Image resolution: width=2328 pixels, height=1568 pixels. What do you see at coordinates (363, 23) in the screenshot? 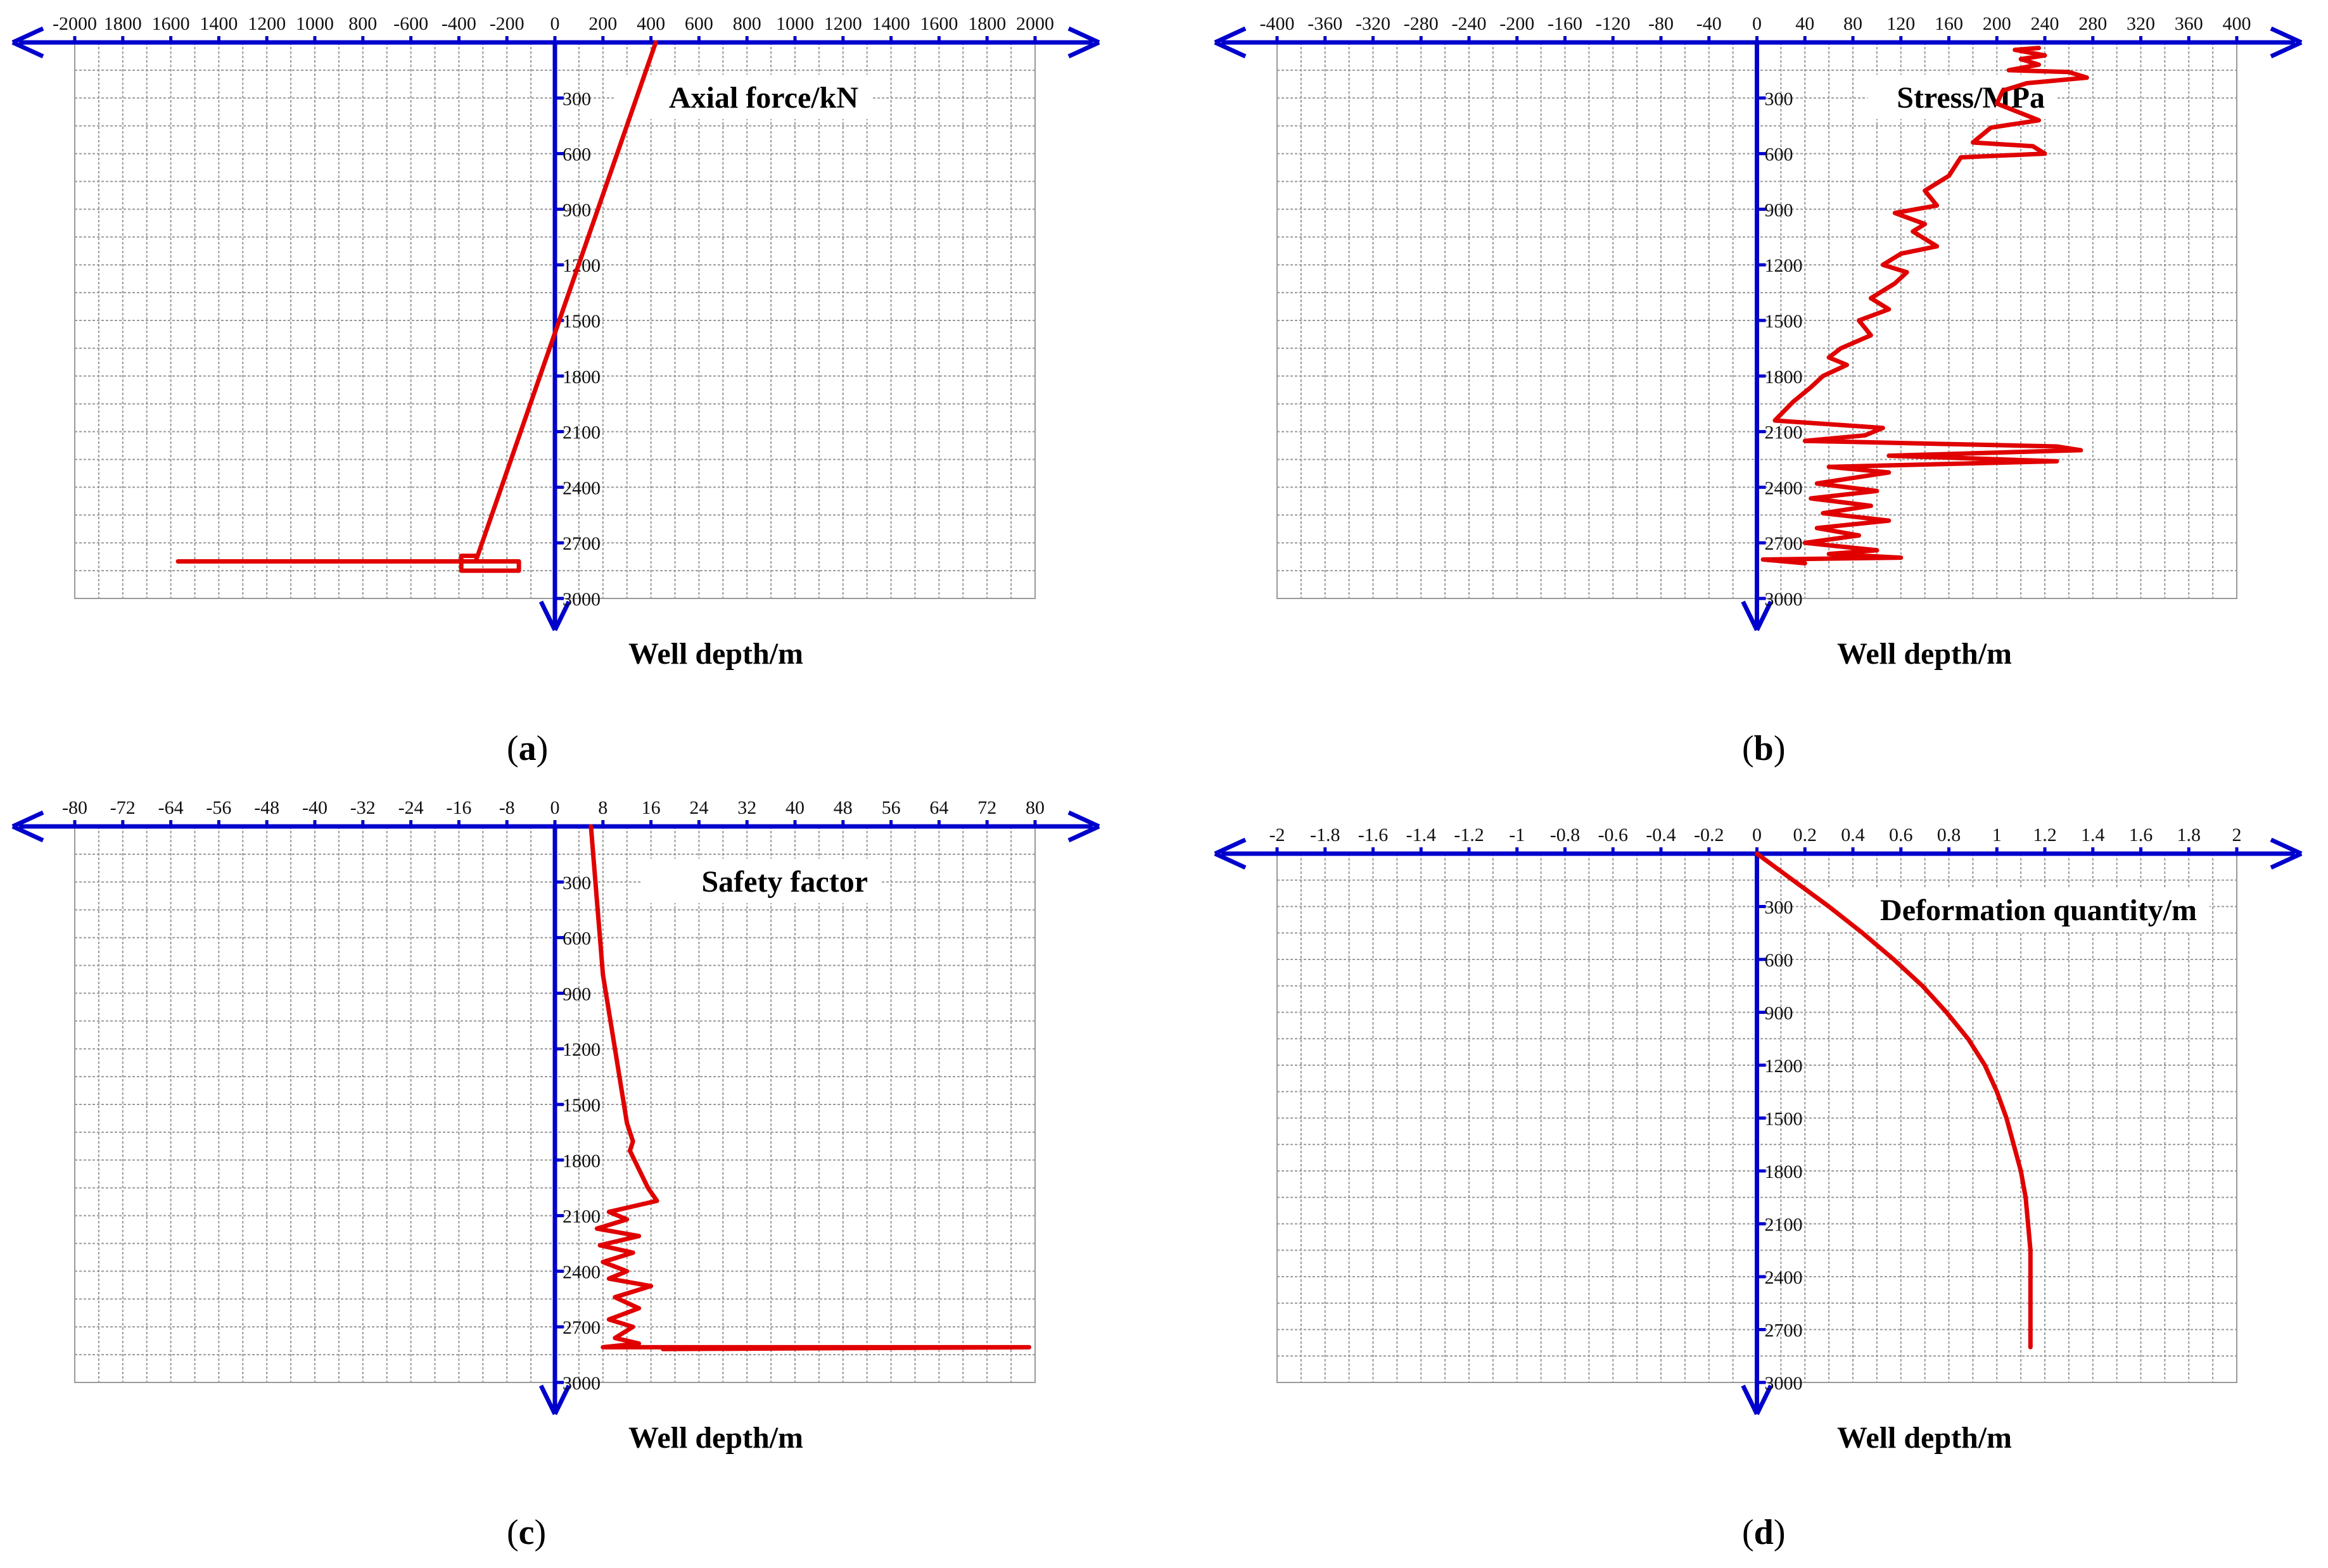
I see `x-tick-label-800: 800` at bounding box center [363, 23].